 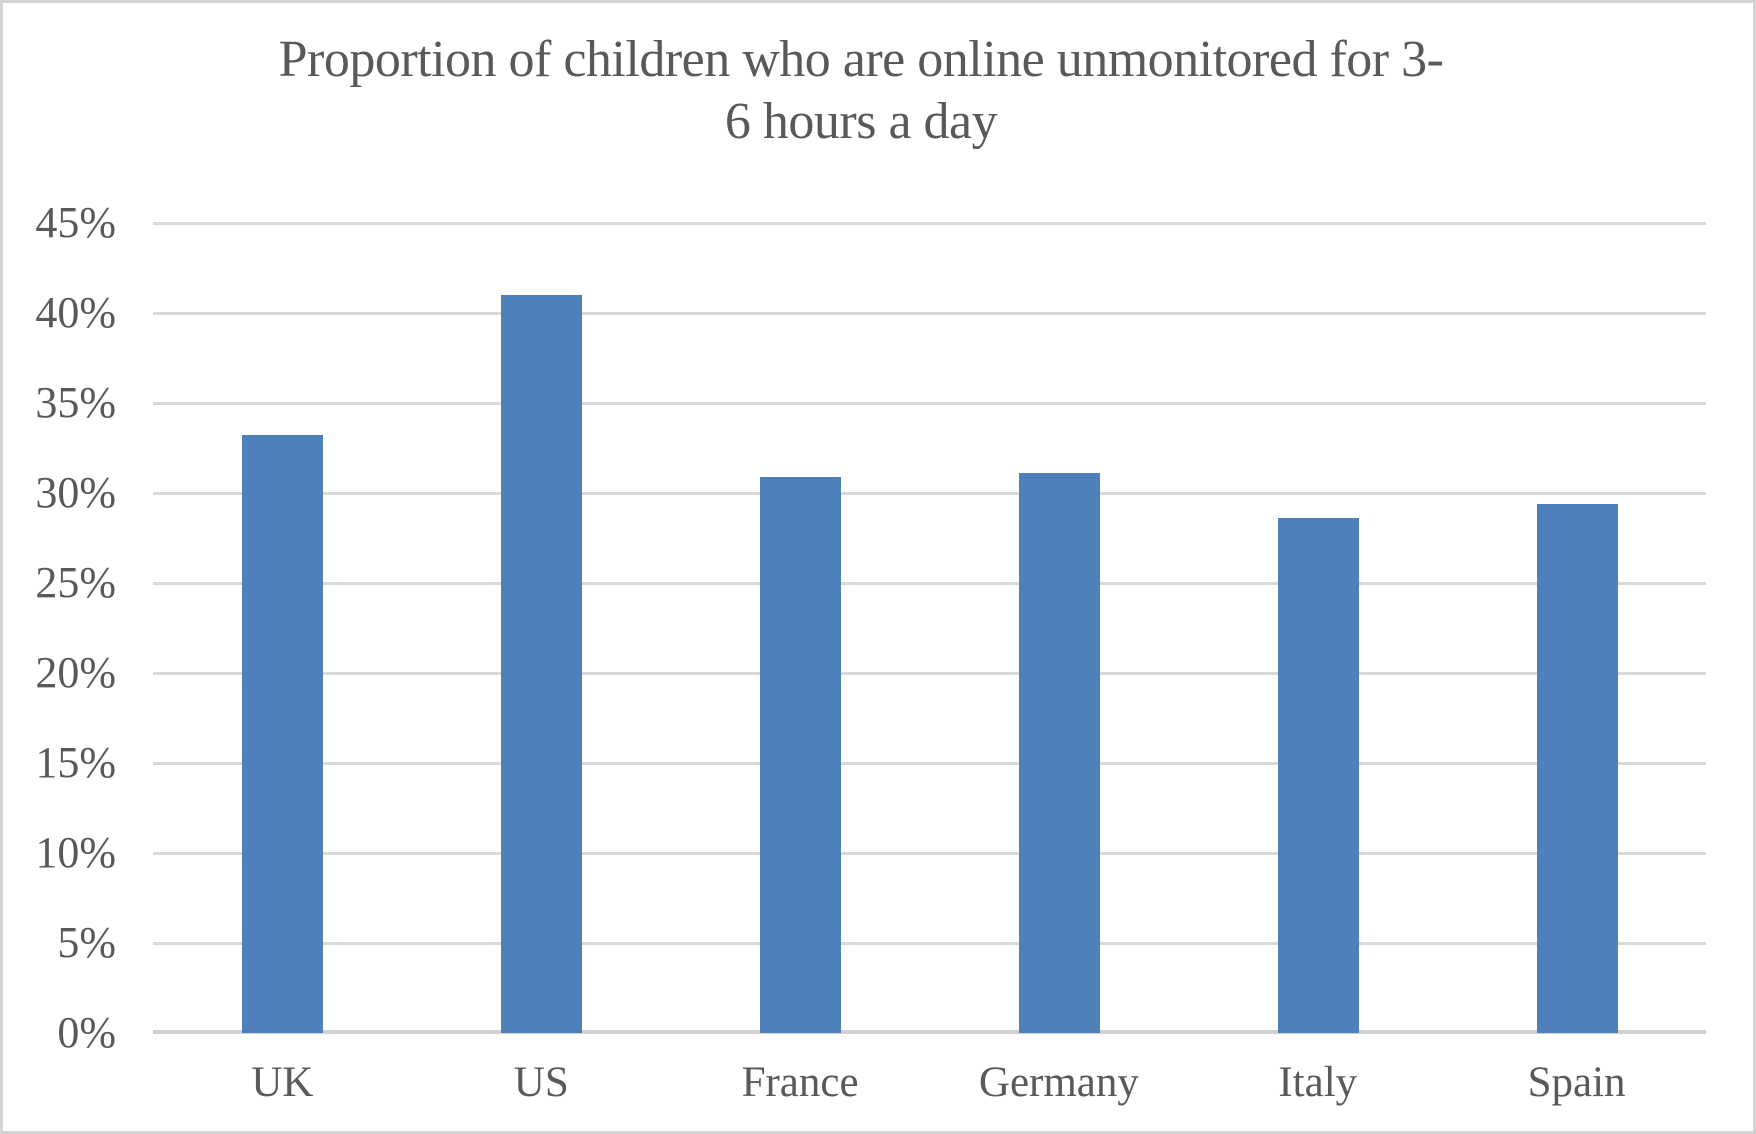 I want to click on x-tick-label-germany: Germany, so click(x=1058, y=1082).